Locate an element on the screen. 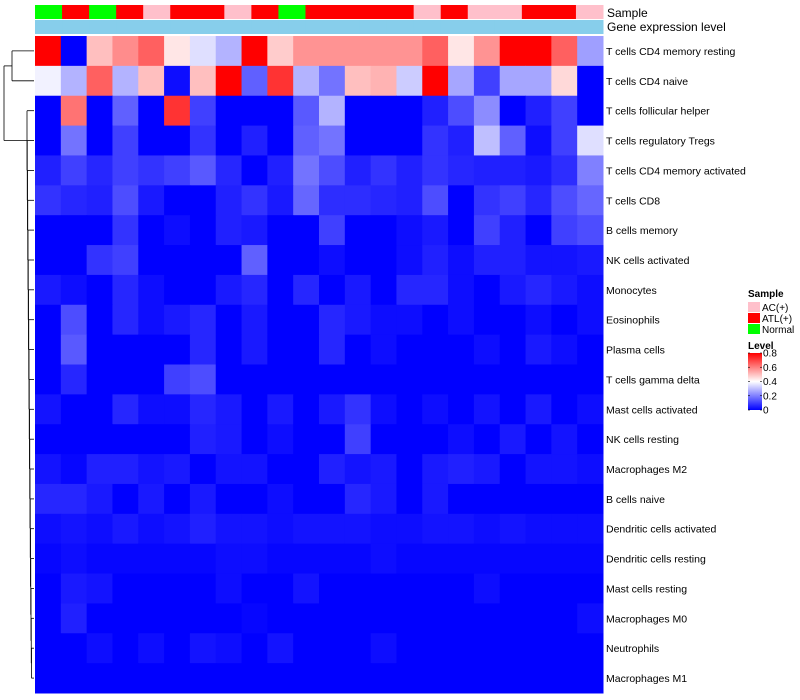 This screenshot has height=700, width=800. row-label: Neutrophils is located at coordinates (632, 649).